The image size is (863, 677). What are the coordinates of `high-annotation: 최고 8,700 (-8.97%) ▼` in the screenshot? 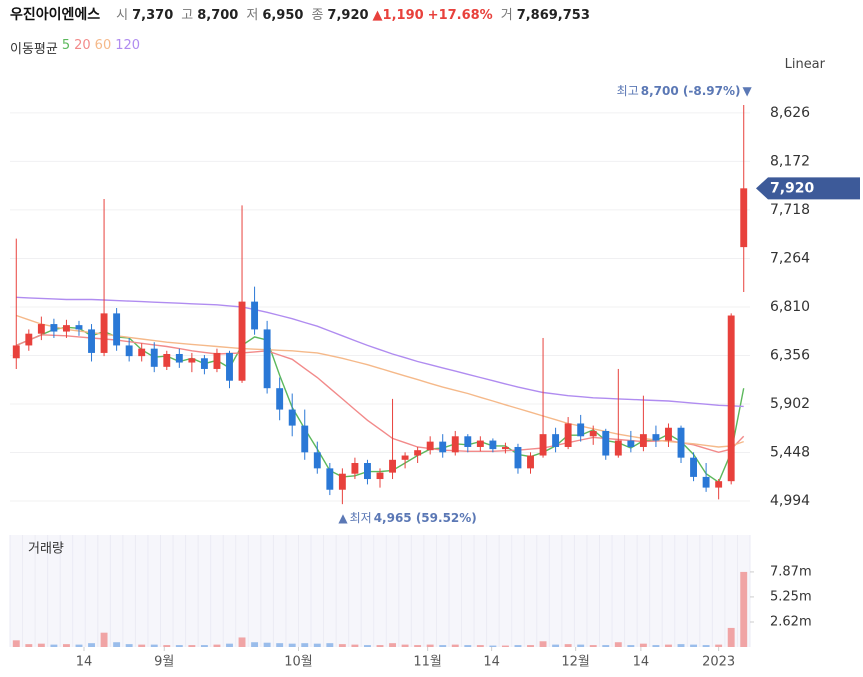 It's located at (685, 90).